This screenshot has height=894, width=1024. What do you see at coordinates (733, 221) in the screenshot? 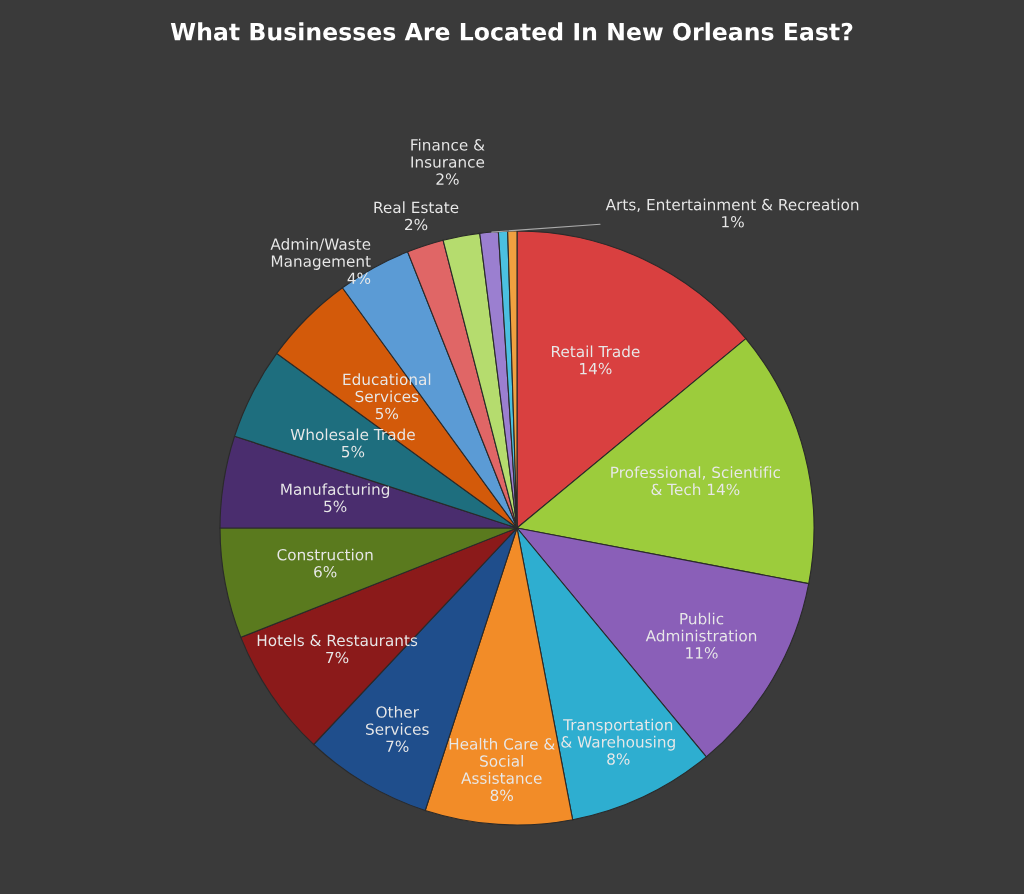
I see `data-label: 1%` at bounding box center [733, 221].